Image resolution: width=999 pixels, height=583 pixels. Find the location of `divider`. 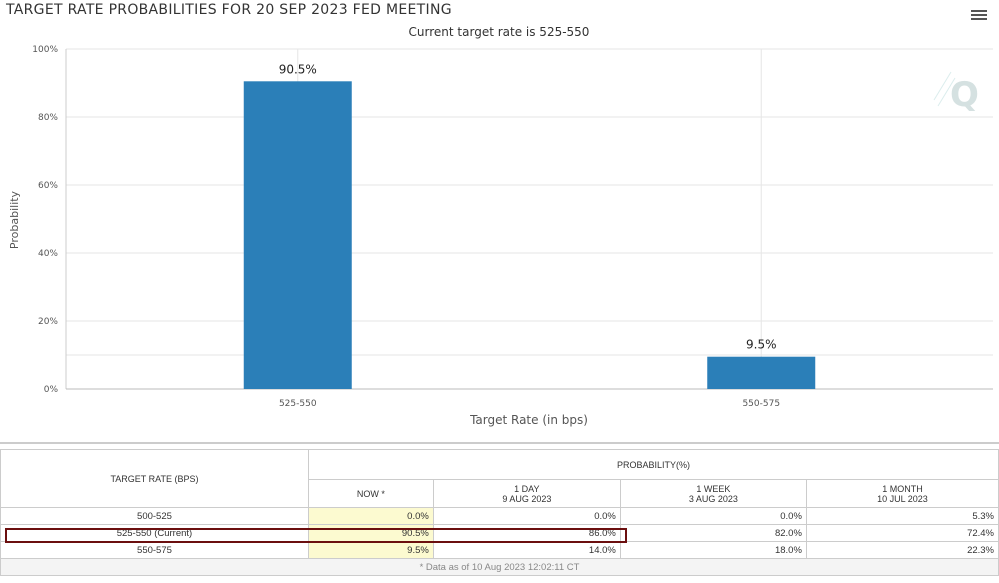

divider is located at coordinates (499, 443).